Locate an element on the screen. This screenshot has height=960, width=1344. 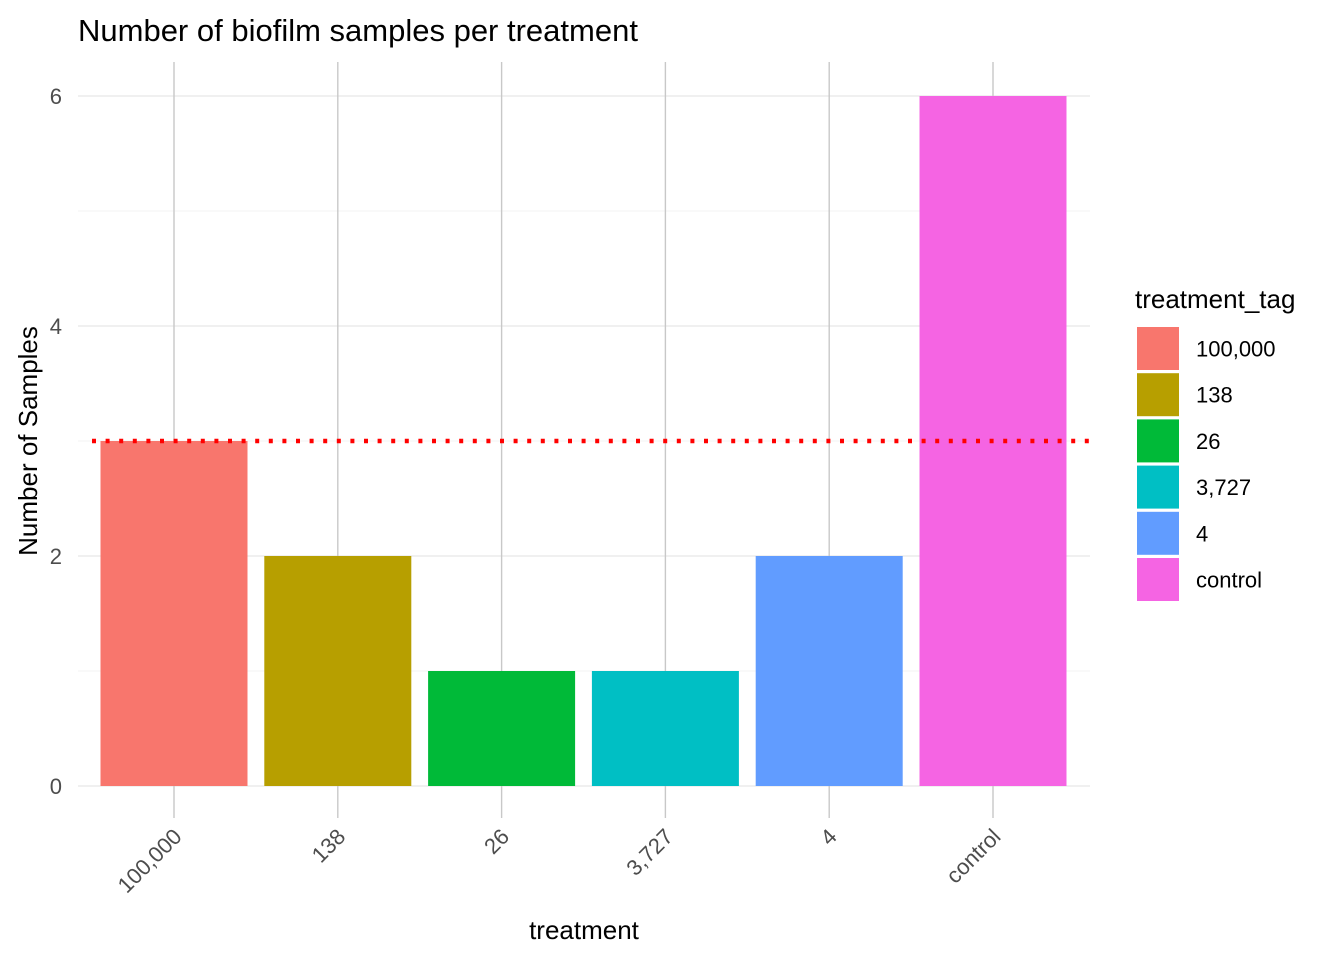
chart-title: Number of biofilm samples per treatment is located at coordinates (358, 30).